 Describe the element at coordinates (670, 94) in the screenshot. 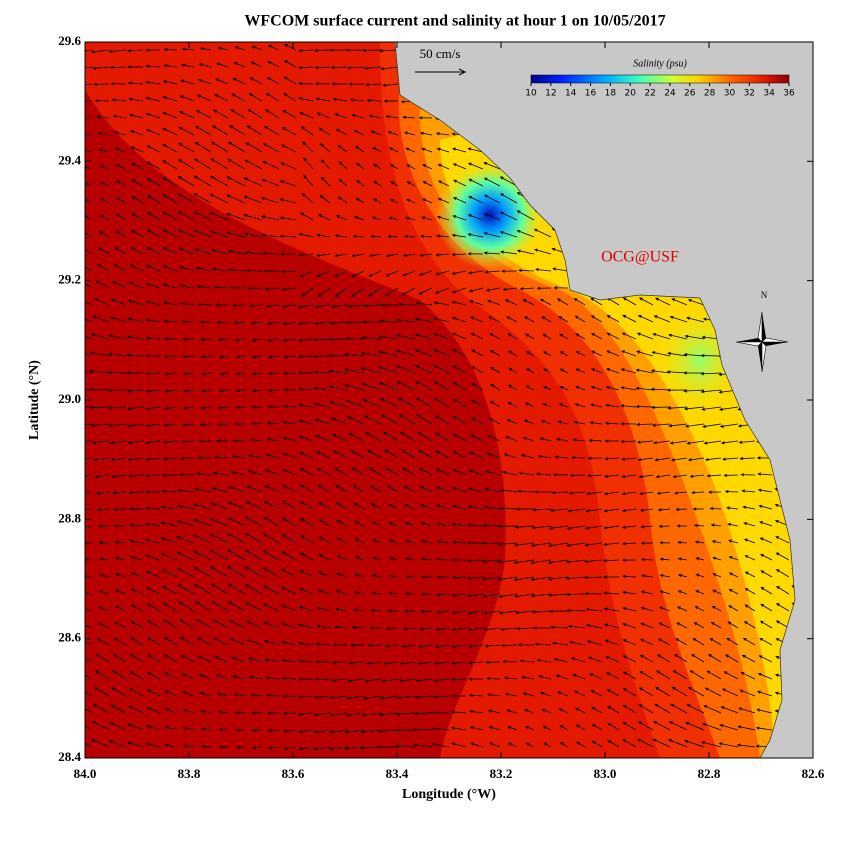

I see `colorbar-tick-label: 24` at that location.